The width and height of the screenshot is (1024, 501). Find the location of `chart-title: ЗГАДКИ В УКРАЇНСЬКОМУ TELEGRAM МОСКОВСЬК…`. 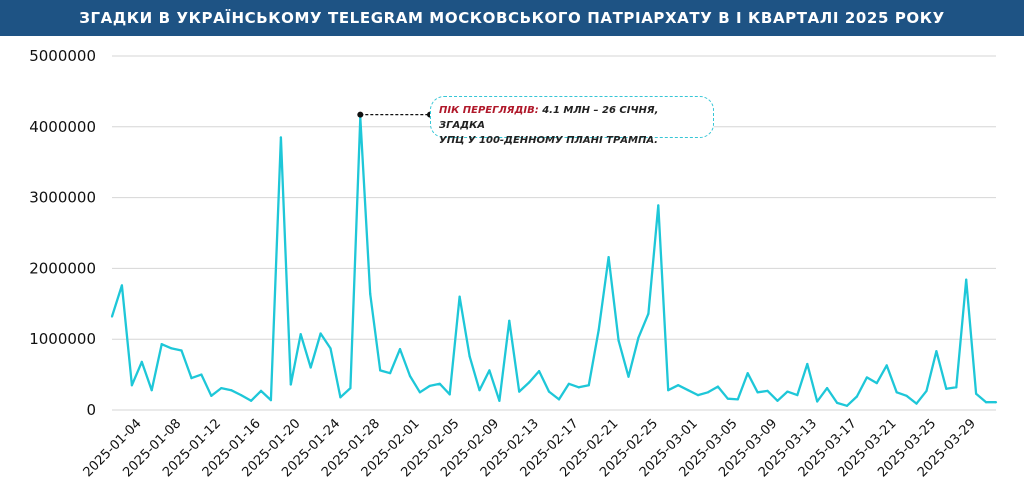

chart-title: ЗГАДКИ В УКРАЇНСЬКОМУ TELEGRAM МОСКОВСЬК… is located at coordinates (512, 18).